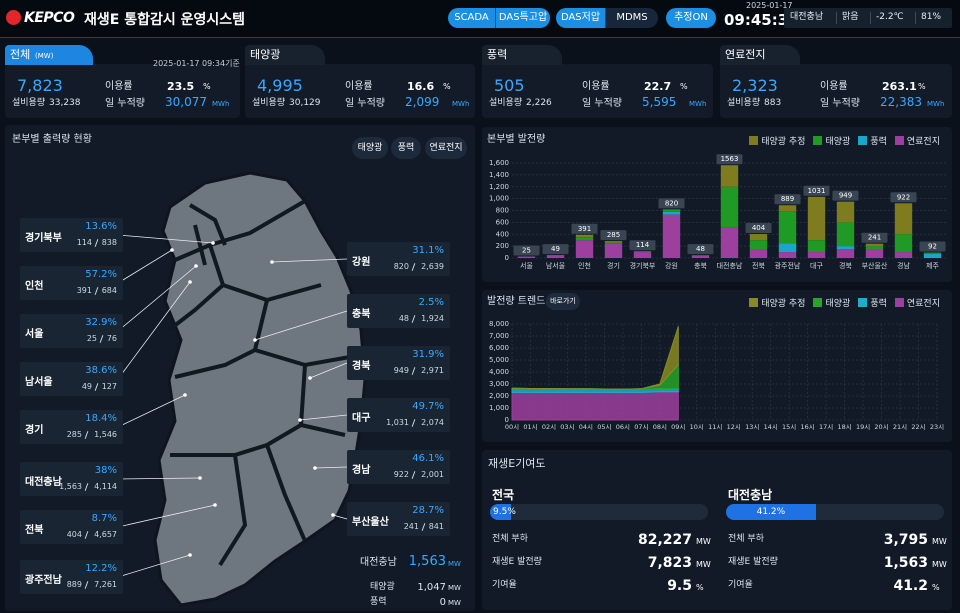 The height and width of the screenshot is (613, 960). What do you see at coordinates (746, 539) in the screenshot?
I see `row-label: 전체 부하` at bounding box center [746, 539].